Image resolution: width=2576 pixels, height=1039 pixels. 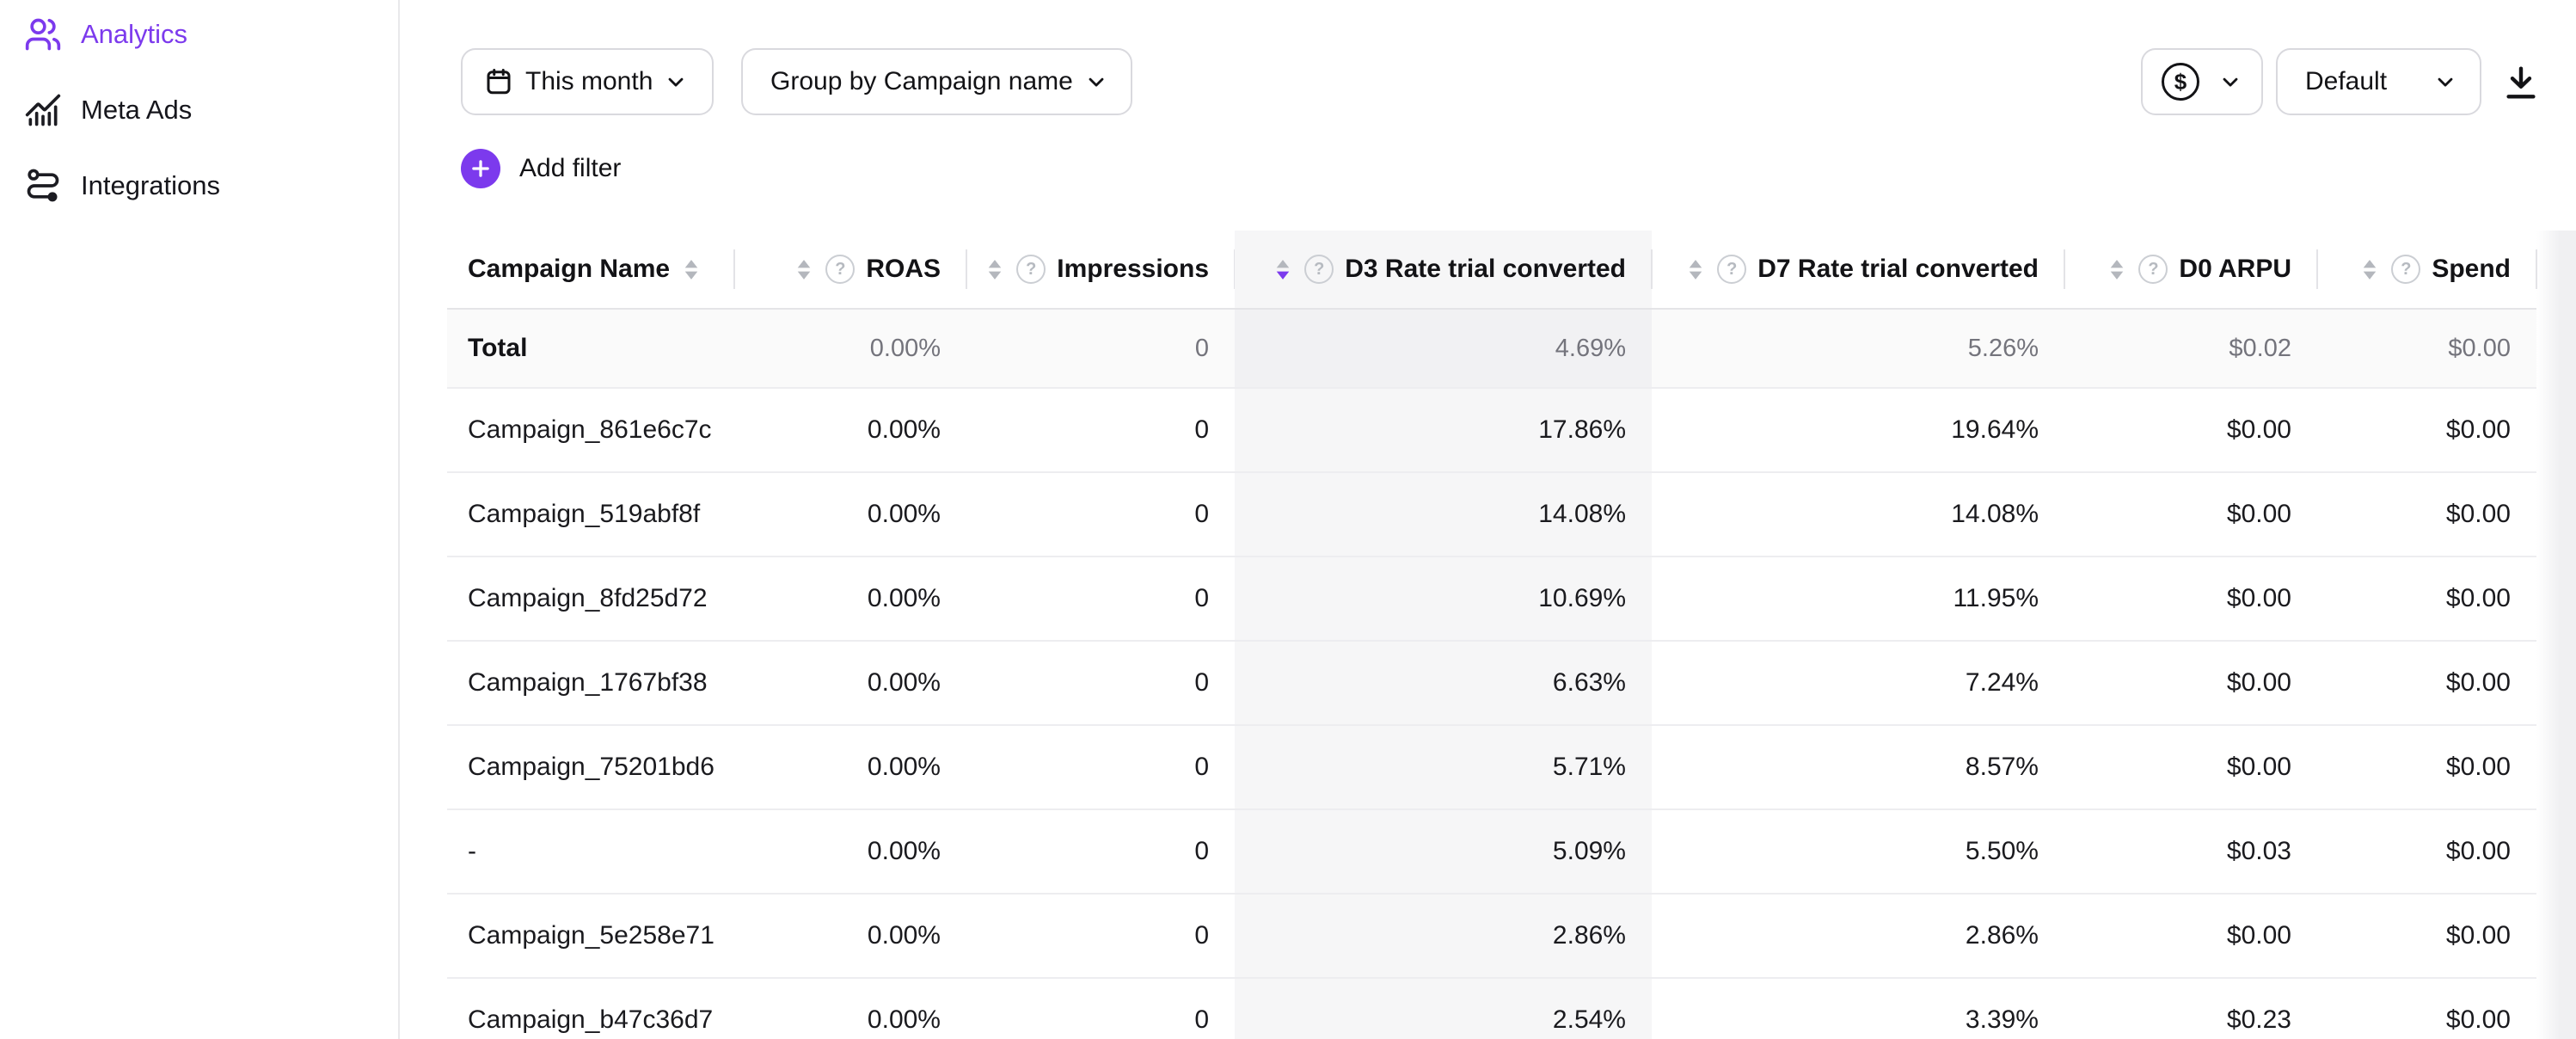 I want to click on add-filter-label: Add filter, so click(x=570, y=168).